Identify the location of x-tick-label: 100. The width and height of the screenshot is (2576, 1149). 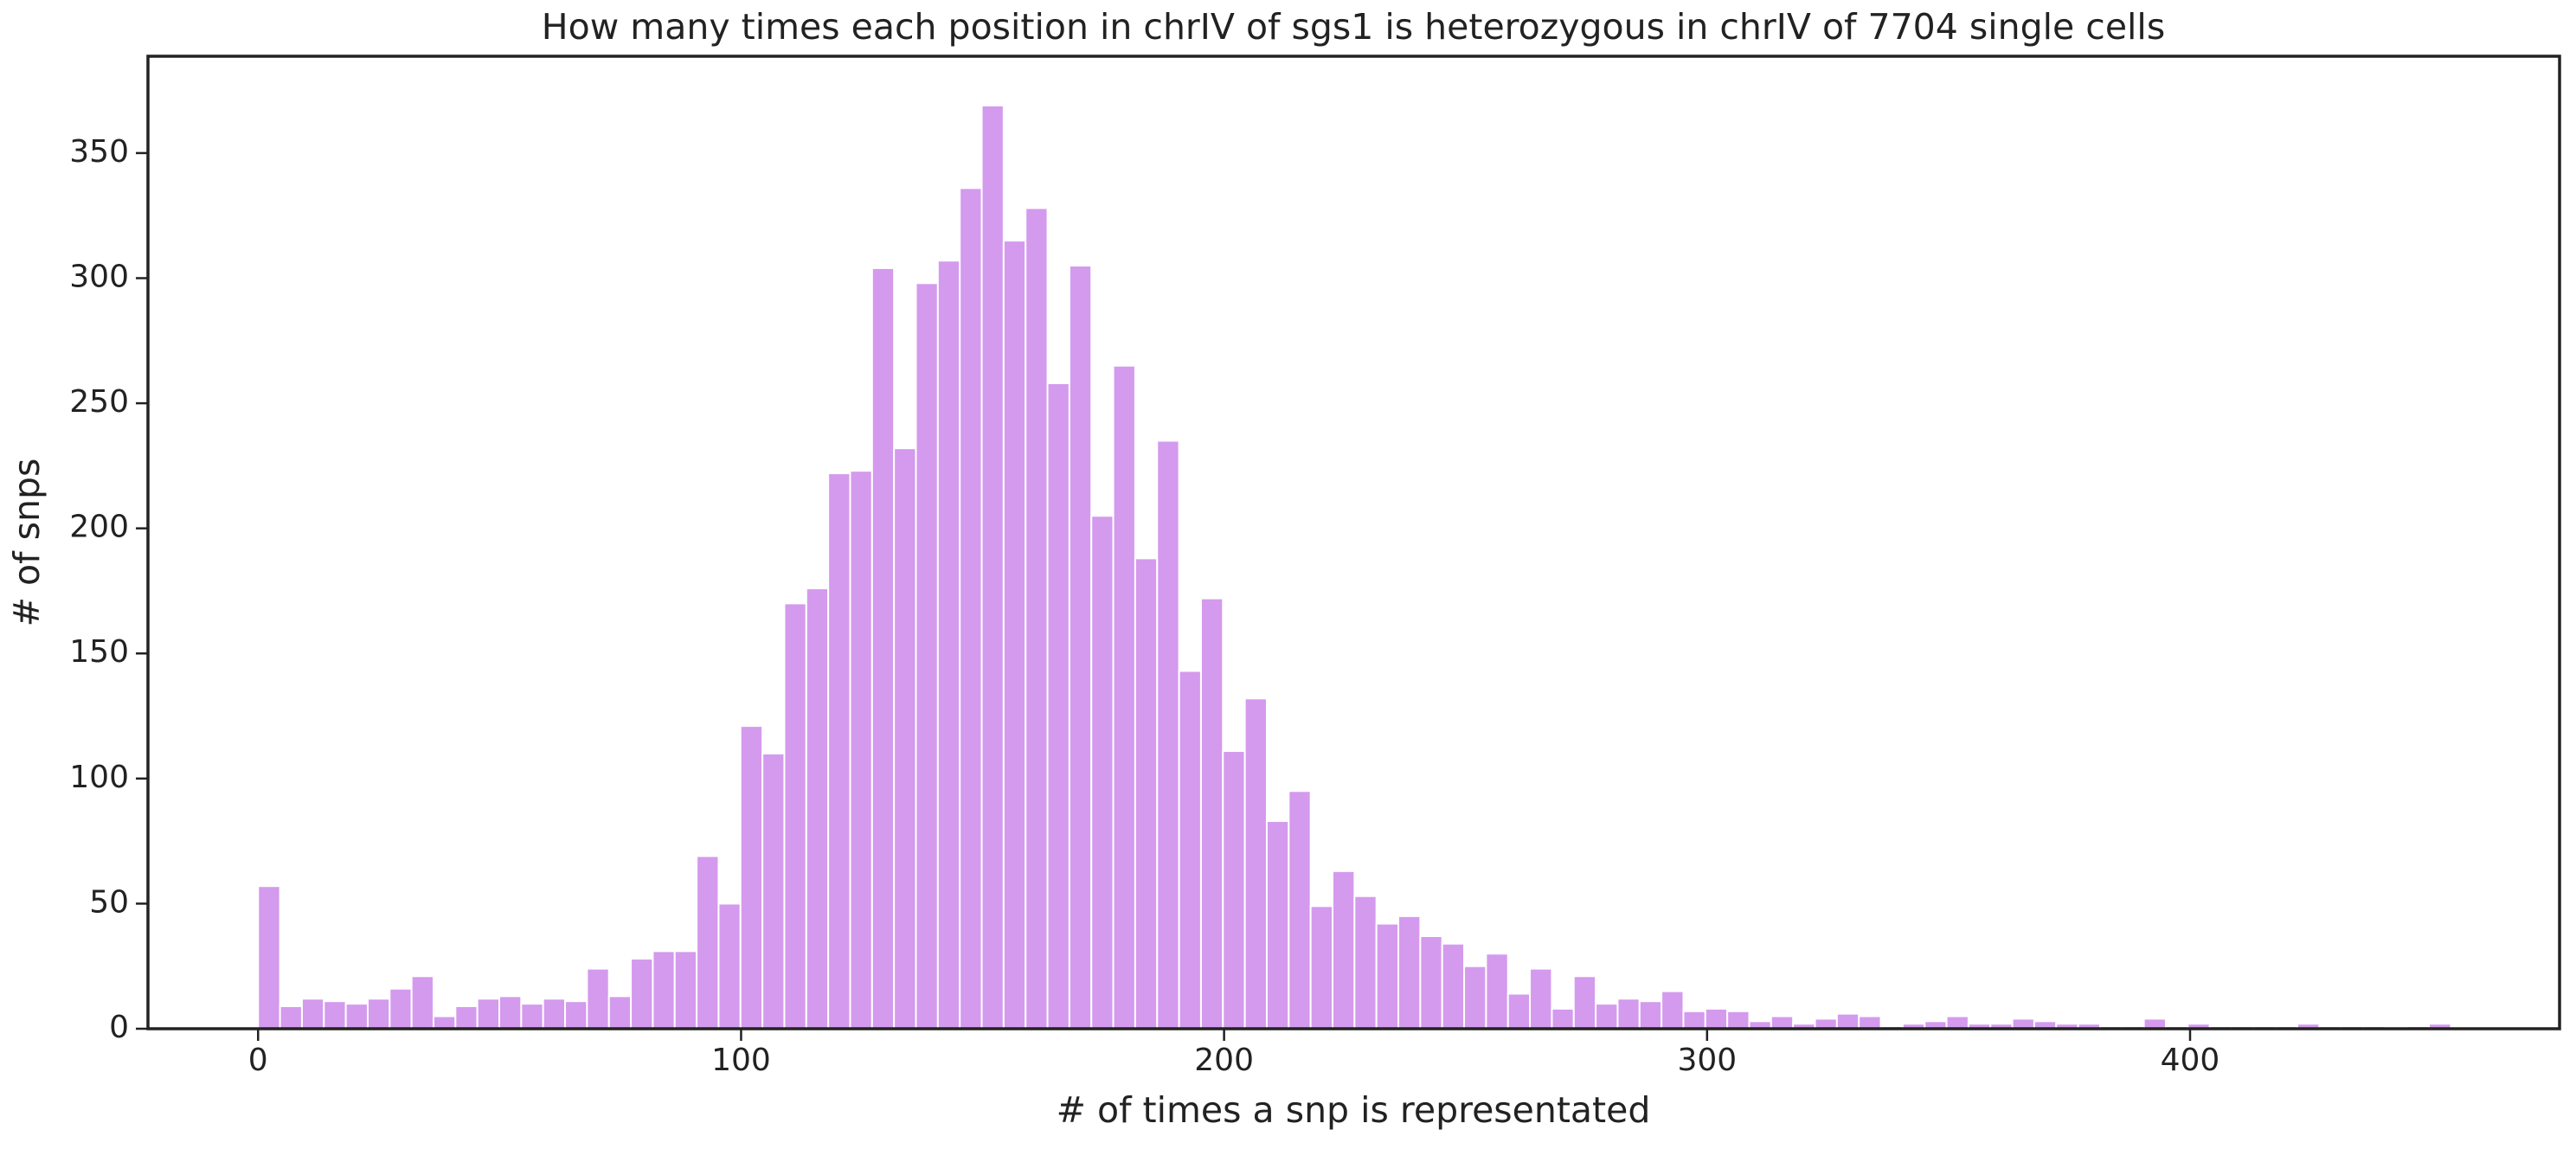
(741, 1060).